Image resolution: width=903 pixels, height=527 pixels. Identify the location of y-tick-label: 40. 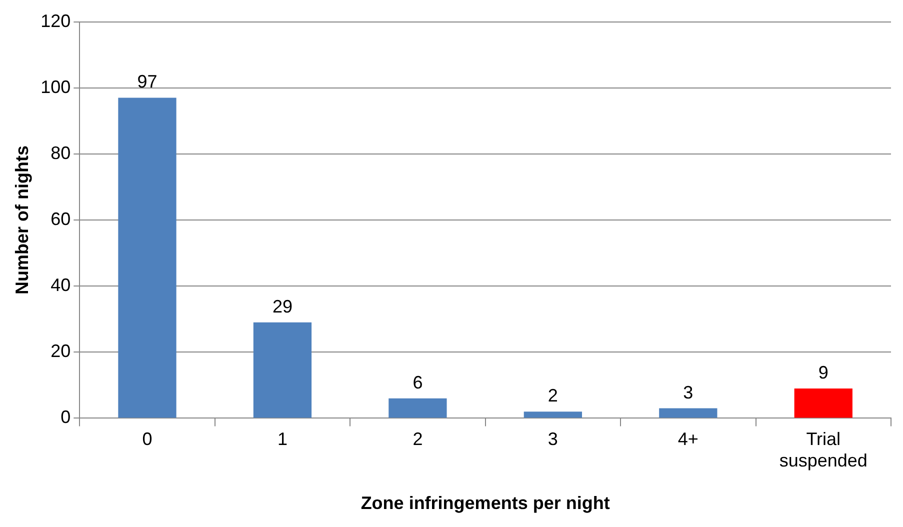
(60, 285).